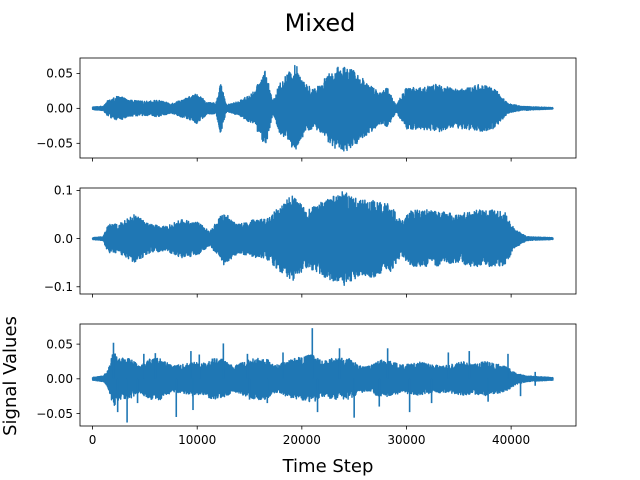 The height and width of the screenshot is (480, 640). I want to click on x-tick-label: 20000, so click(302, 440).